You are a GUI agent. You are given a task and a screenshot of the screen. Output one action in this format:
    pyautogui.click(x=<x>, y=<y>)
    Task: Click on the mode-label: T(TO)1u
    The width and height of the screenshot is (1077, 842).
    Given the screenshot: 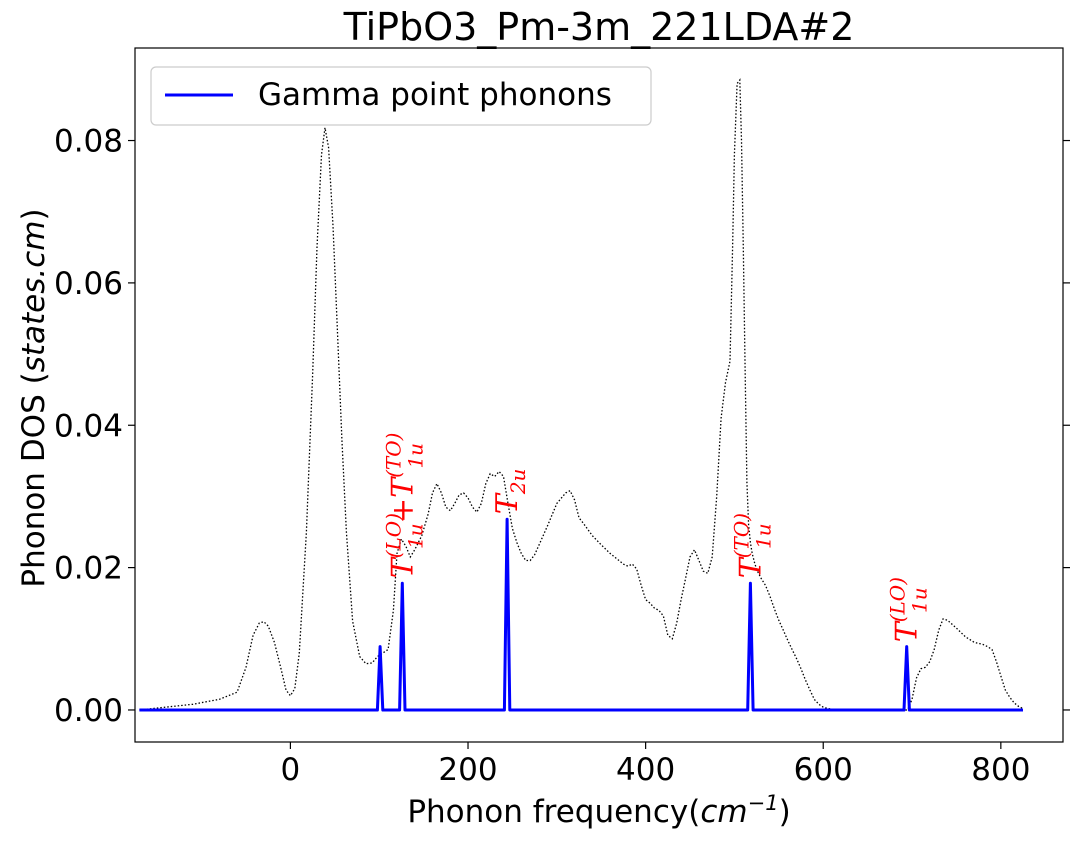 What is the action you would take?
    pyautogui.click(x=752, y=545)
    